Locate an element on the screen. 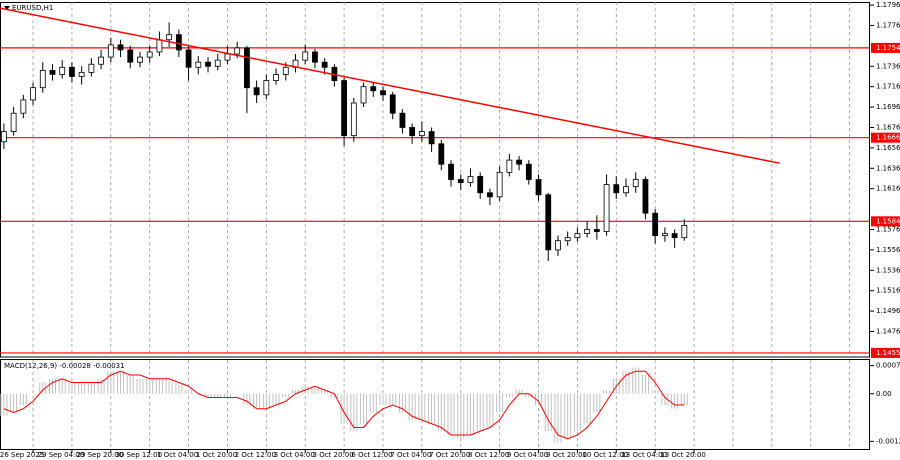 The image size is (900, 460). y-tick-label: 0.00 is located at coordinates (884, 394).